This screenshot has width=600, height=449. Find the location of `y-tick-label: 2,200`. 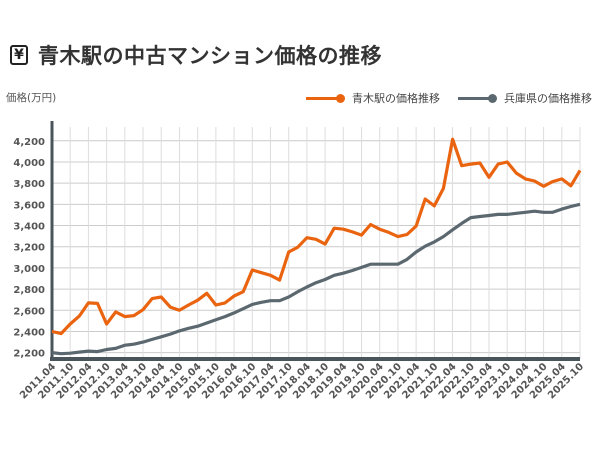

y-tick-label: 2,200 is located at coordinates (29, 354).